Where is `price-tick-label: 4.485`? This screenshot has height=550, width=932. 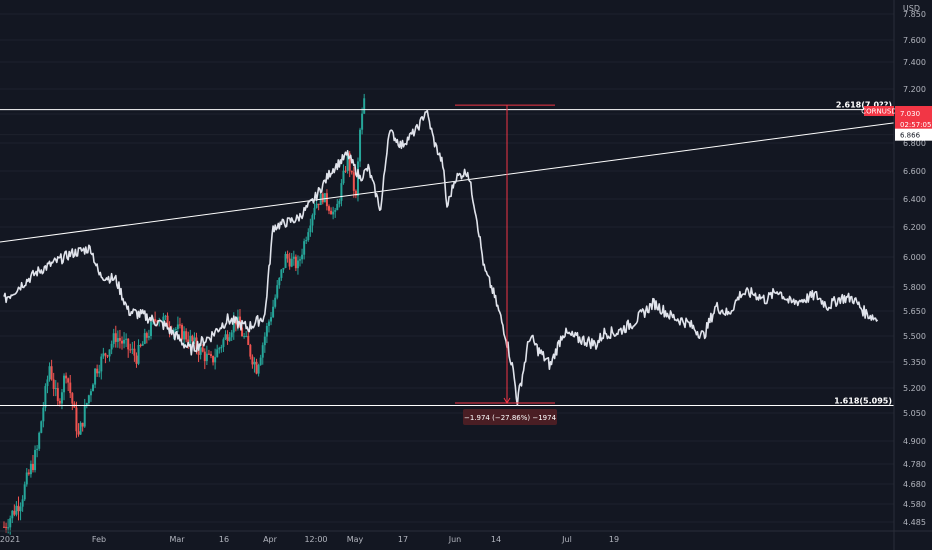 price-tick-label: 4.485 is located at coordinates (914, 522).